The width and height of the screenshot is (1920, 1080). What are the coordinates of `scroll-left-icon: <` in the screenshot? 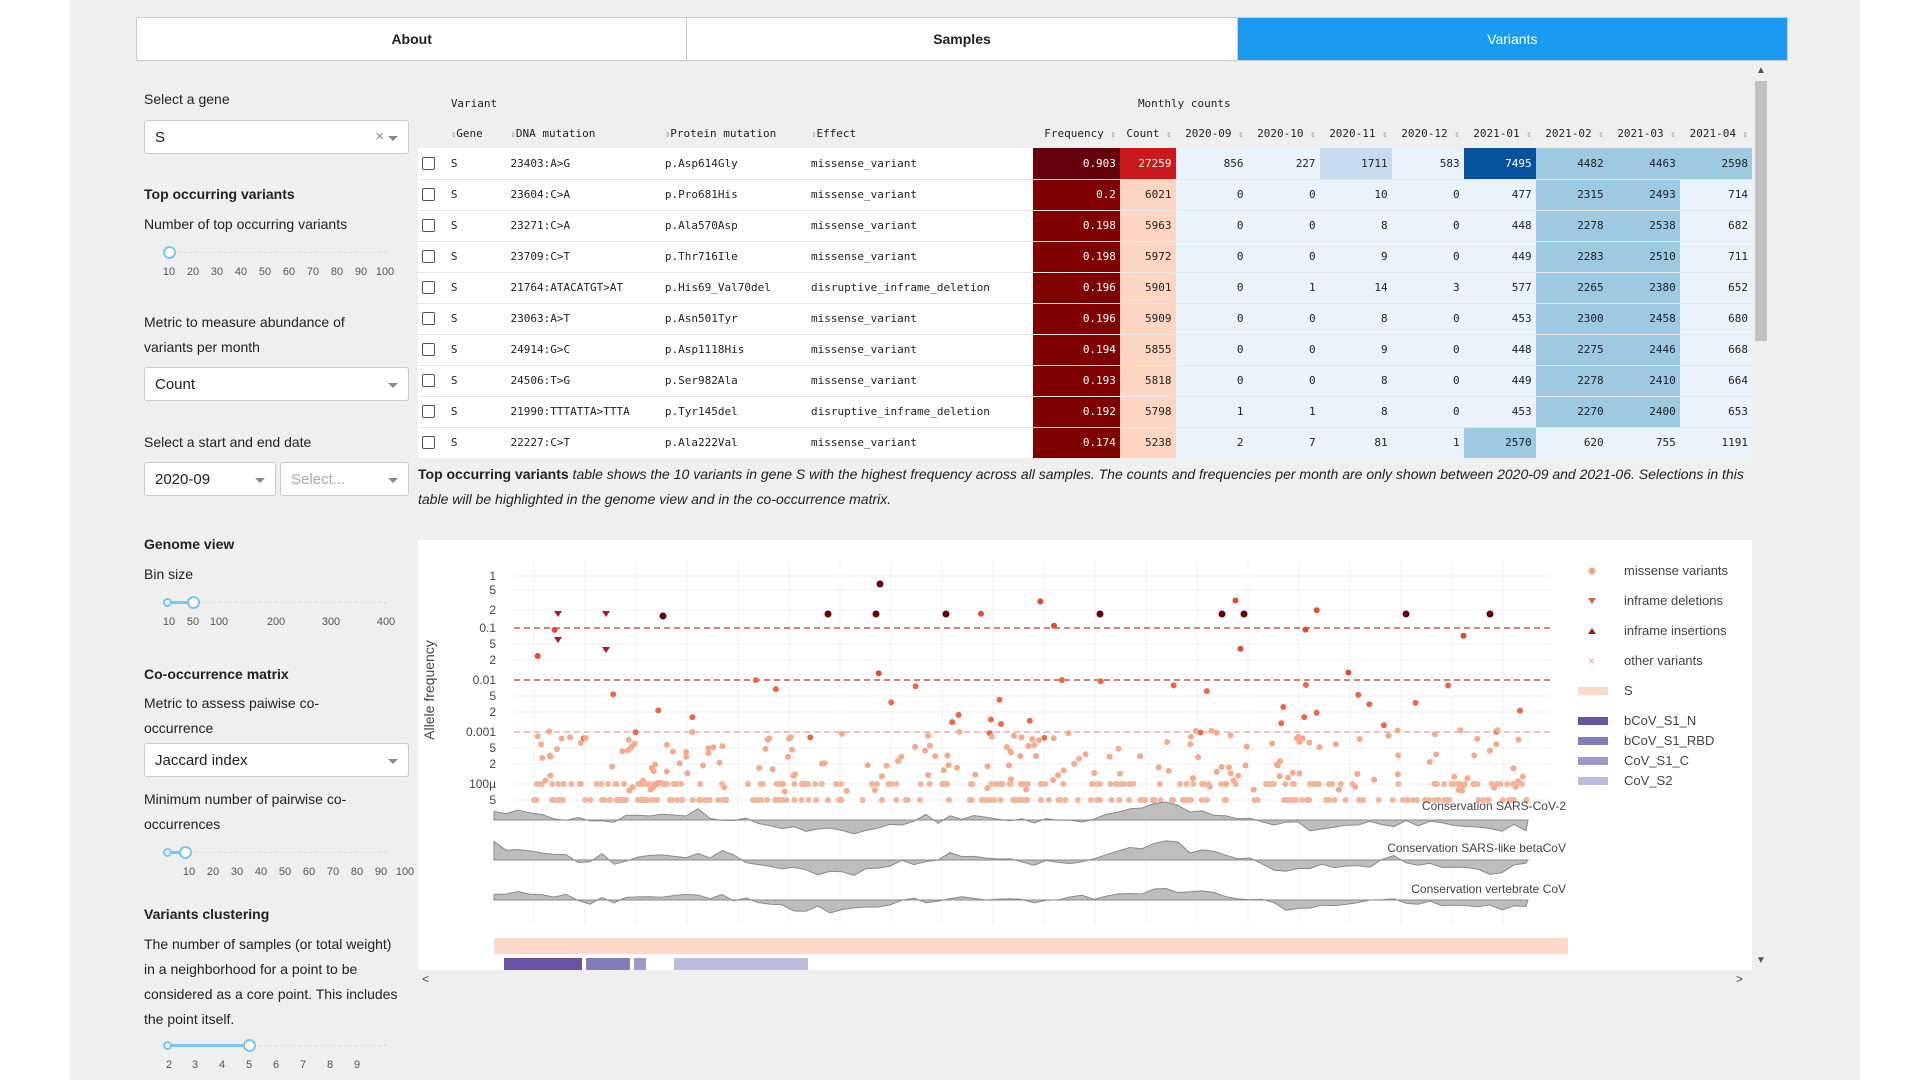 It's located at (426, 979).